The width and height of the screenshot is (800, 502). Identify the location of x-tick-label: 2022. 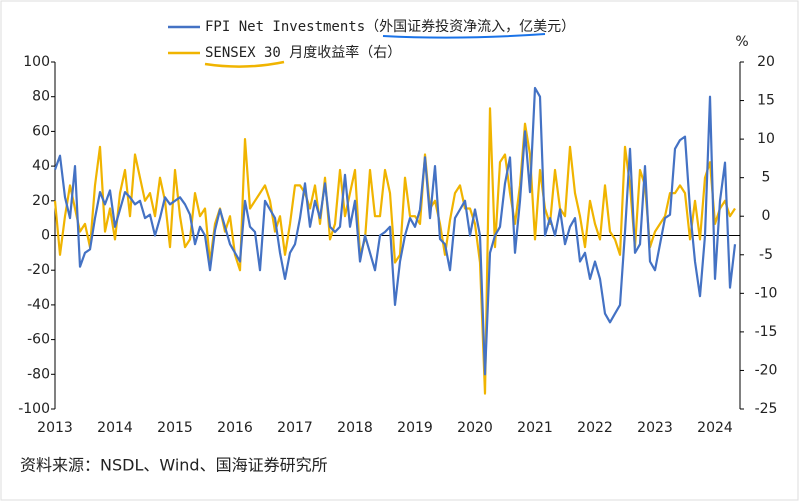
(595, 428).